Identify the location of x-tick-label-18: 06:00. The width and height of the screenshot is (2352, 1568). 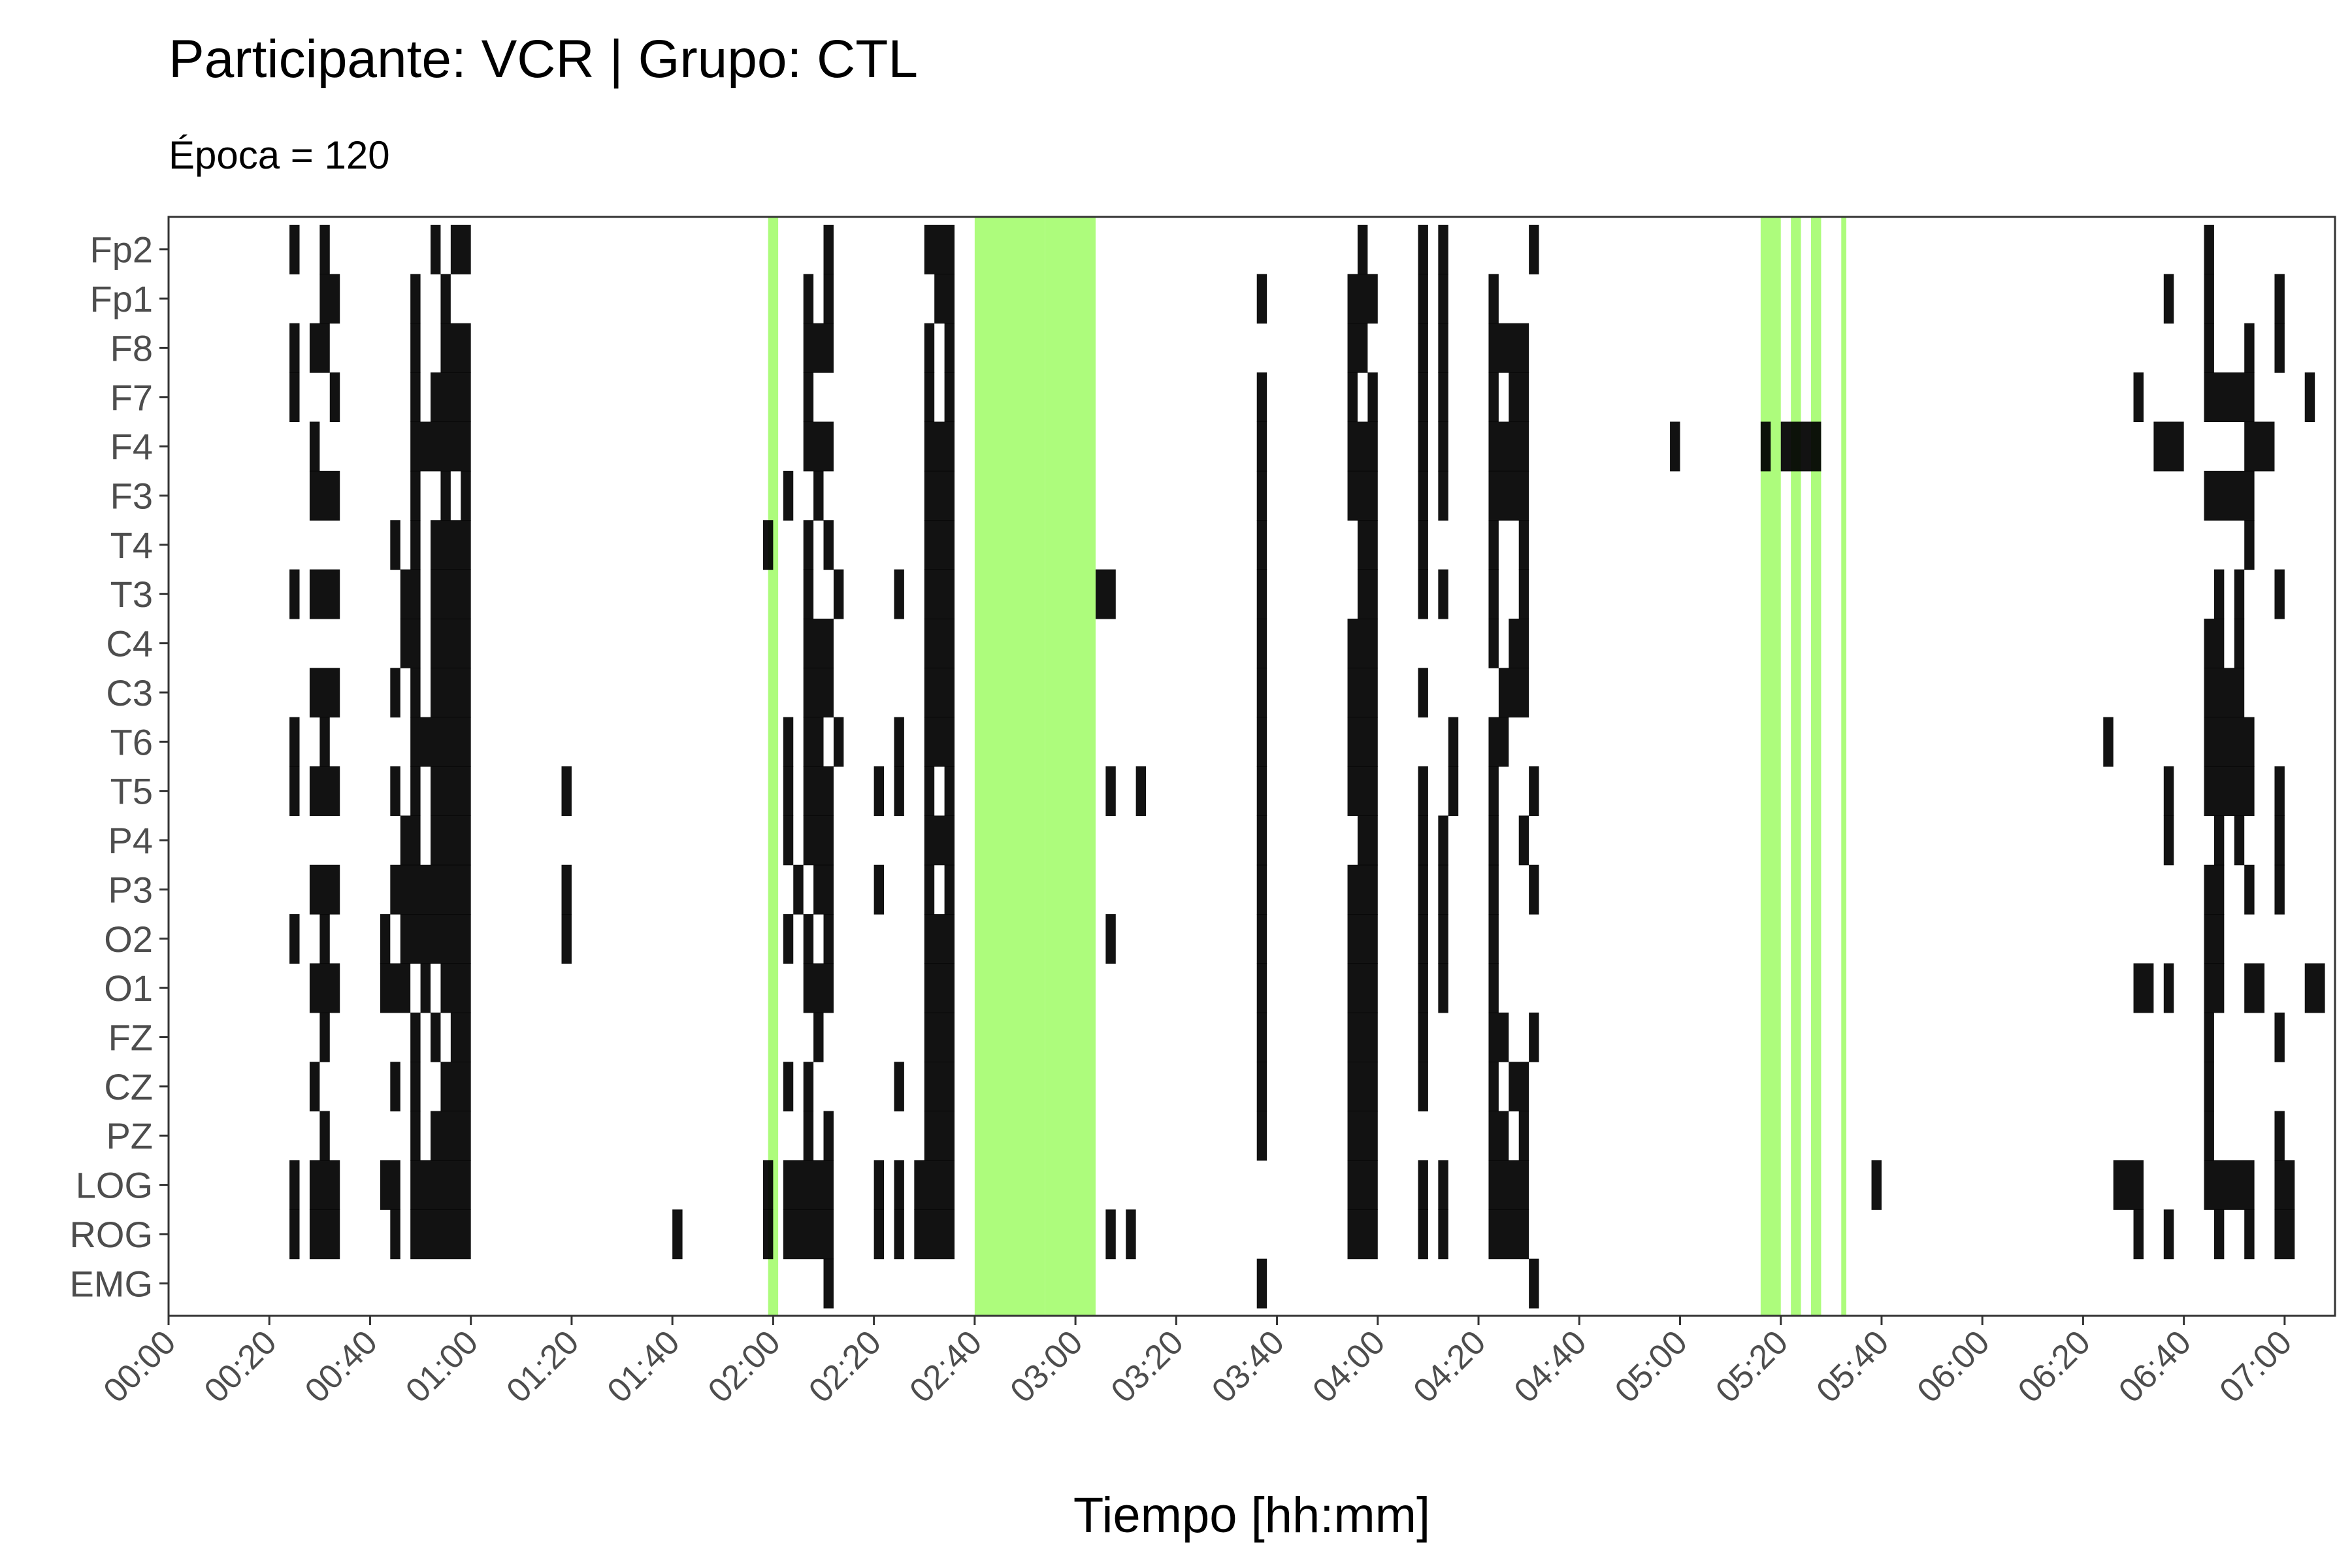
(1953, 1366).